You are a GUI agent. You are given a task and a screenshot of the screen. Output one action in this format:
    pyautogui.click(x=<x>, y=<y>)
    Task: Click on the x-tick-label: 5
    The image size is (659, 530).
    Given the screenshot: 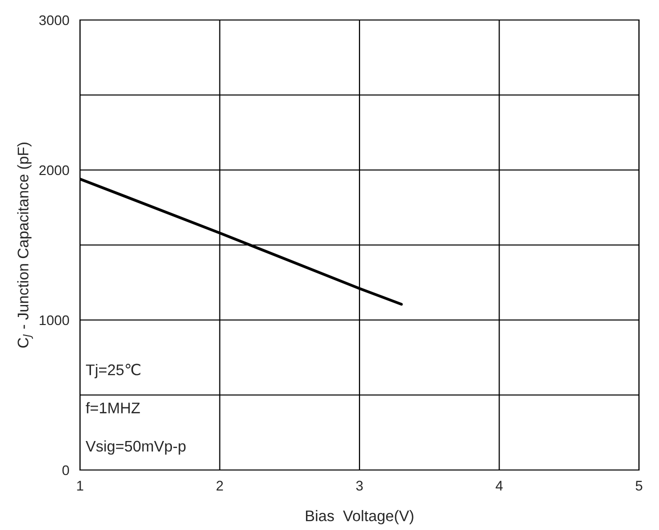 What is the action you would take?
    pyautogui.click(x=639, y=485)
    